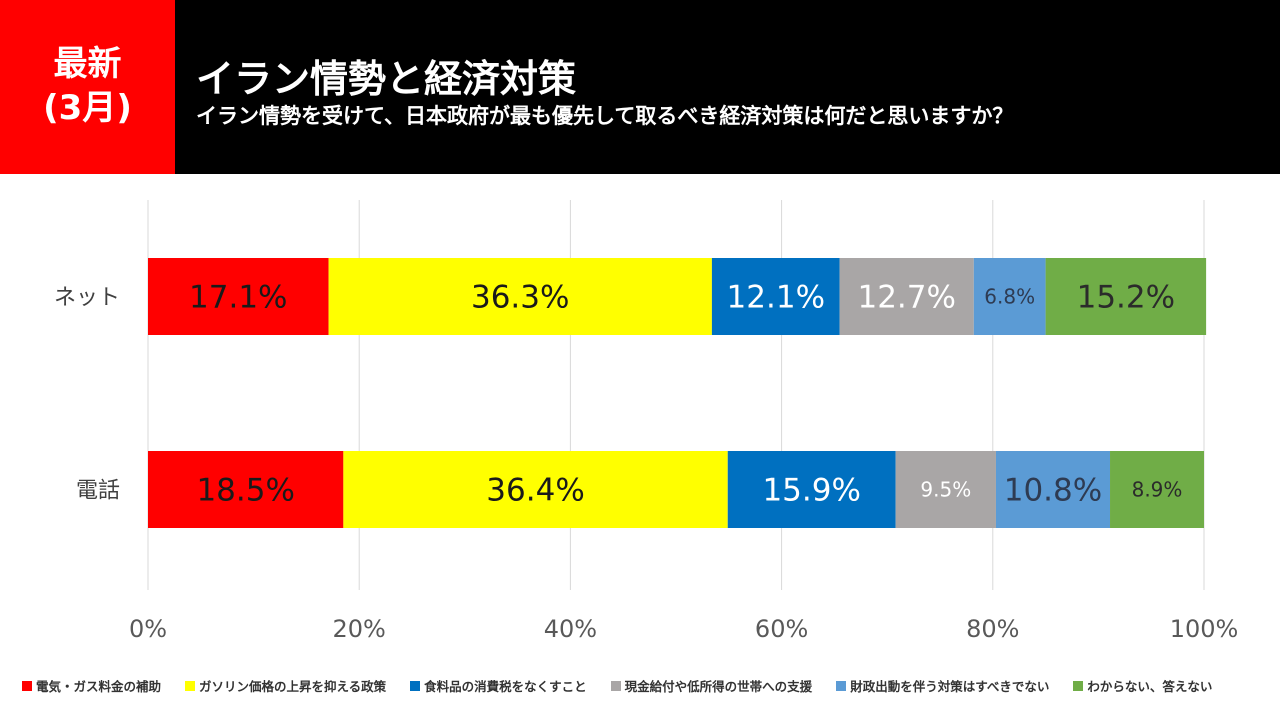 The width and height of the screenshot is (1280, 720). I want to click on x-tick-label: 100%, so click(1204, 629).